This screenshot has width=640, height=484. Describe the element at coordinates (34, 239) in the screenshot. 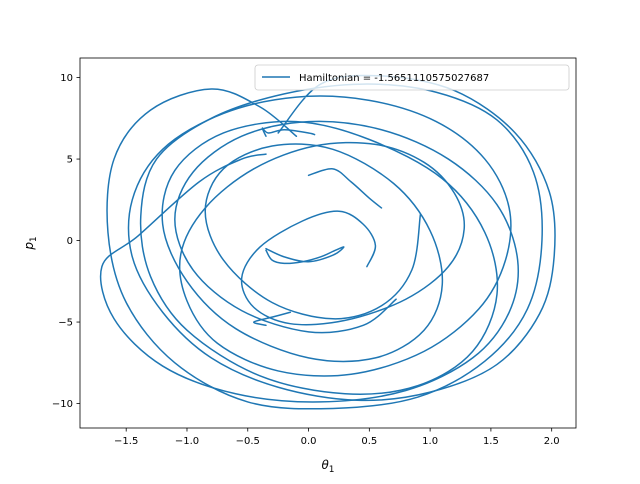

I see `y-axis-label-subscript: 1` at that location.